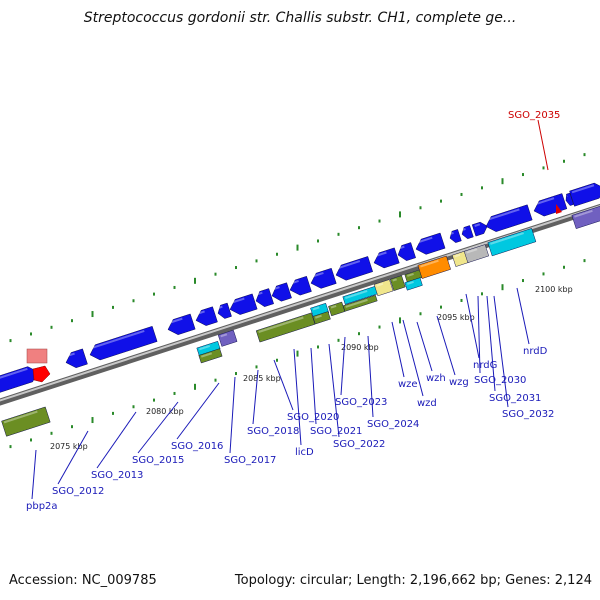 The height and width of the screenshot is (600, 600). What do you see at coordinates (117, 475) in the screenshot?
I see `gene-label: SGO_2013` at bounding box center [117, 475].